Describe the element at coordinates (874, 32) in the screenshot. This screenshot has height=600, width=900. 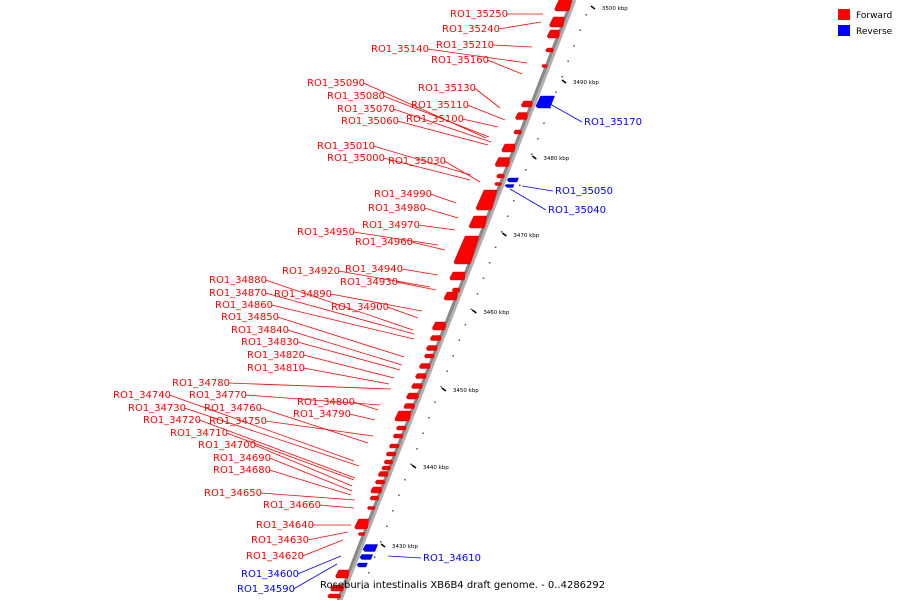
I see `legend-reverse-label: Reverse` at that location.